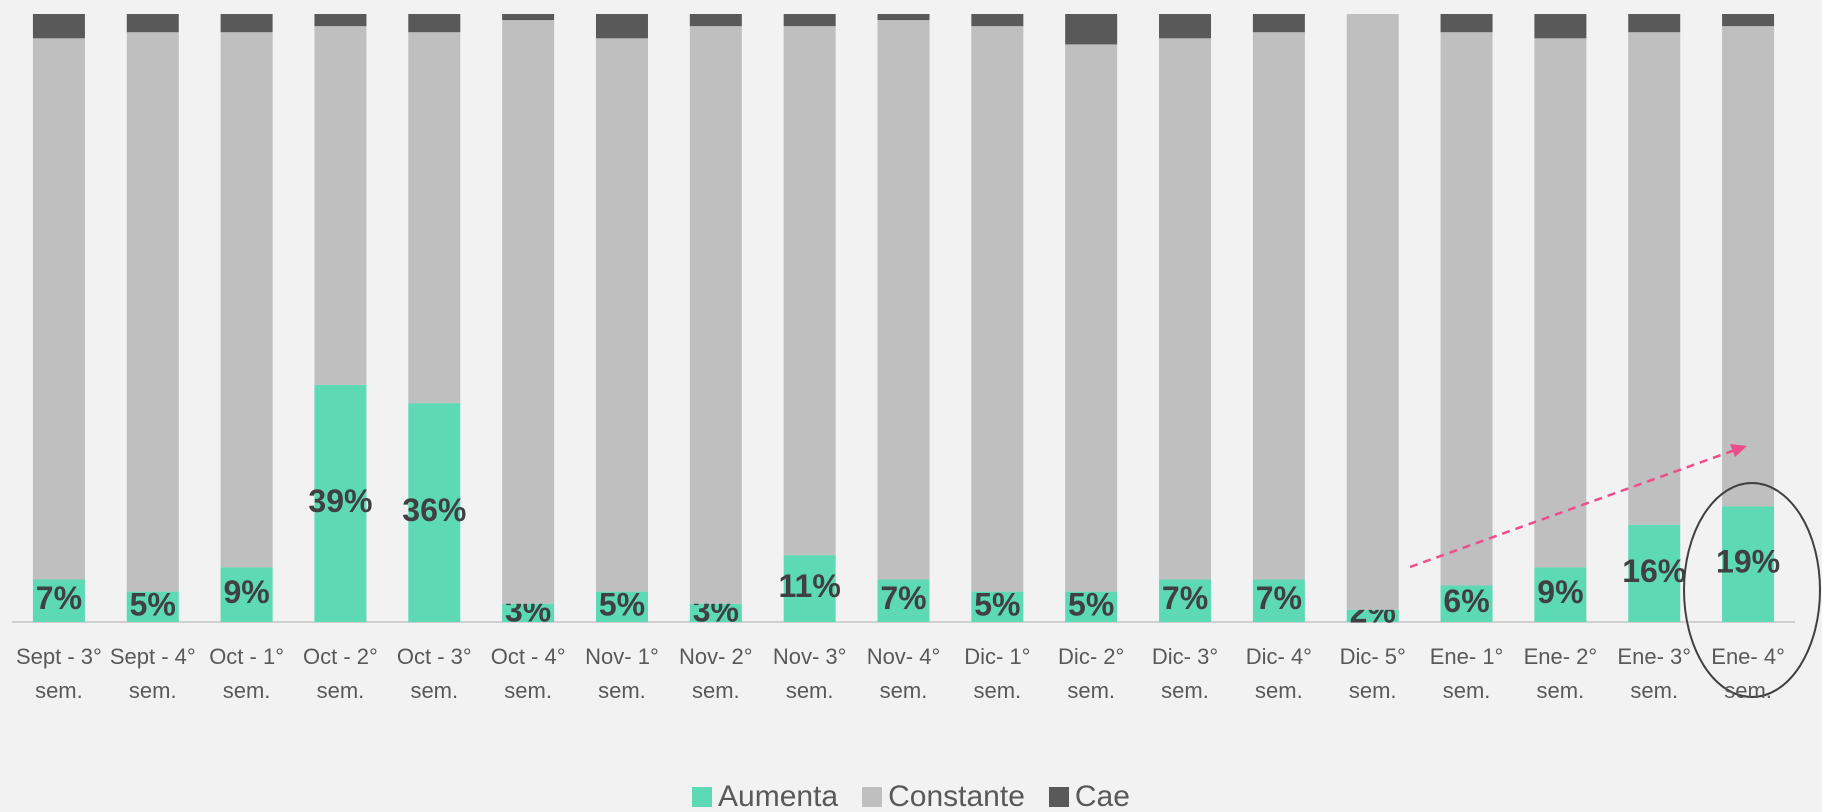 This screenshot has width=1822, height=812. I want to click on data-label: 16%, so click(1654, 571).